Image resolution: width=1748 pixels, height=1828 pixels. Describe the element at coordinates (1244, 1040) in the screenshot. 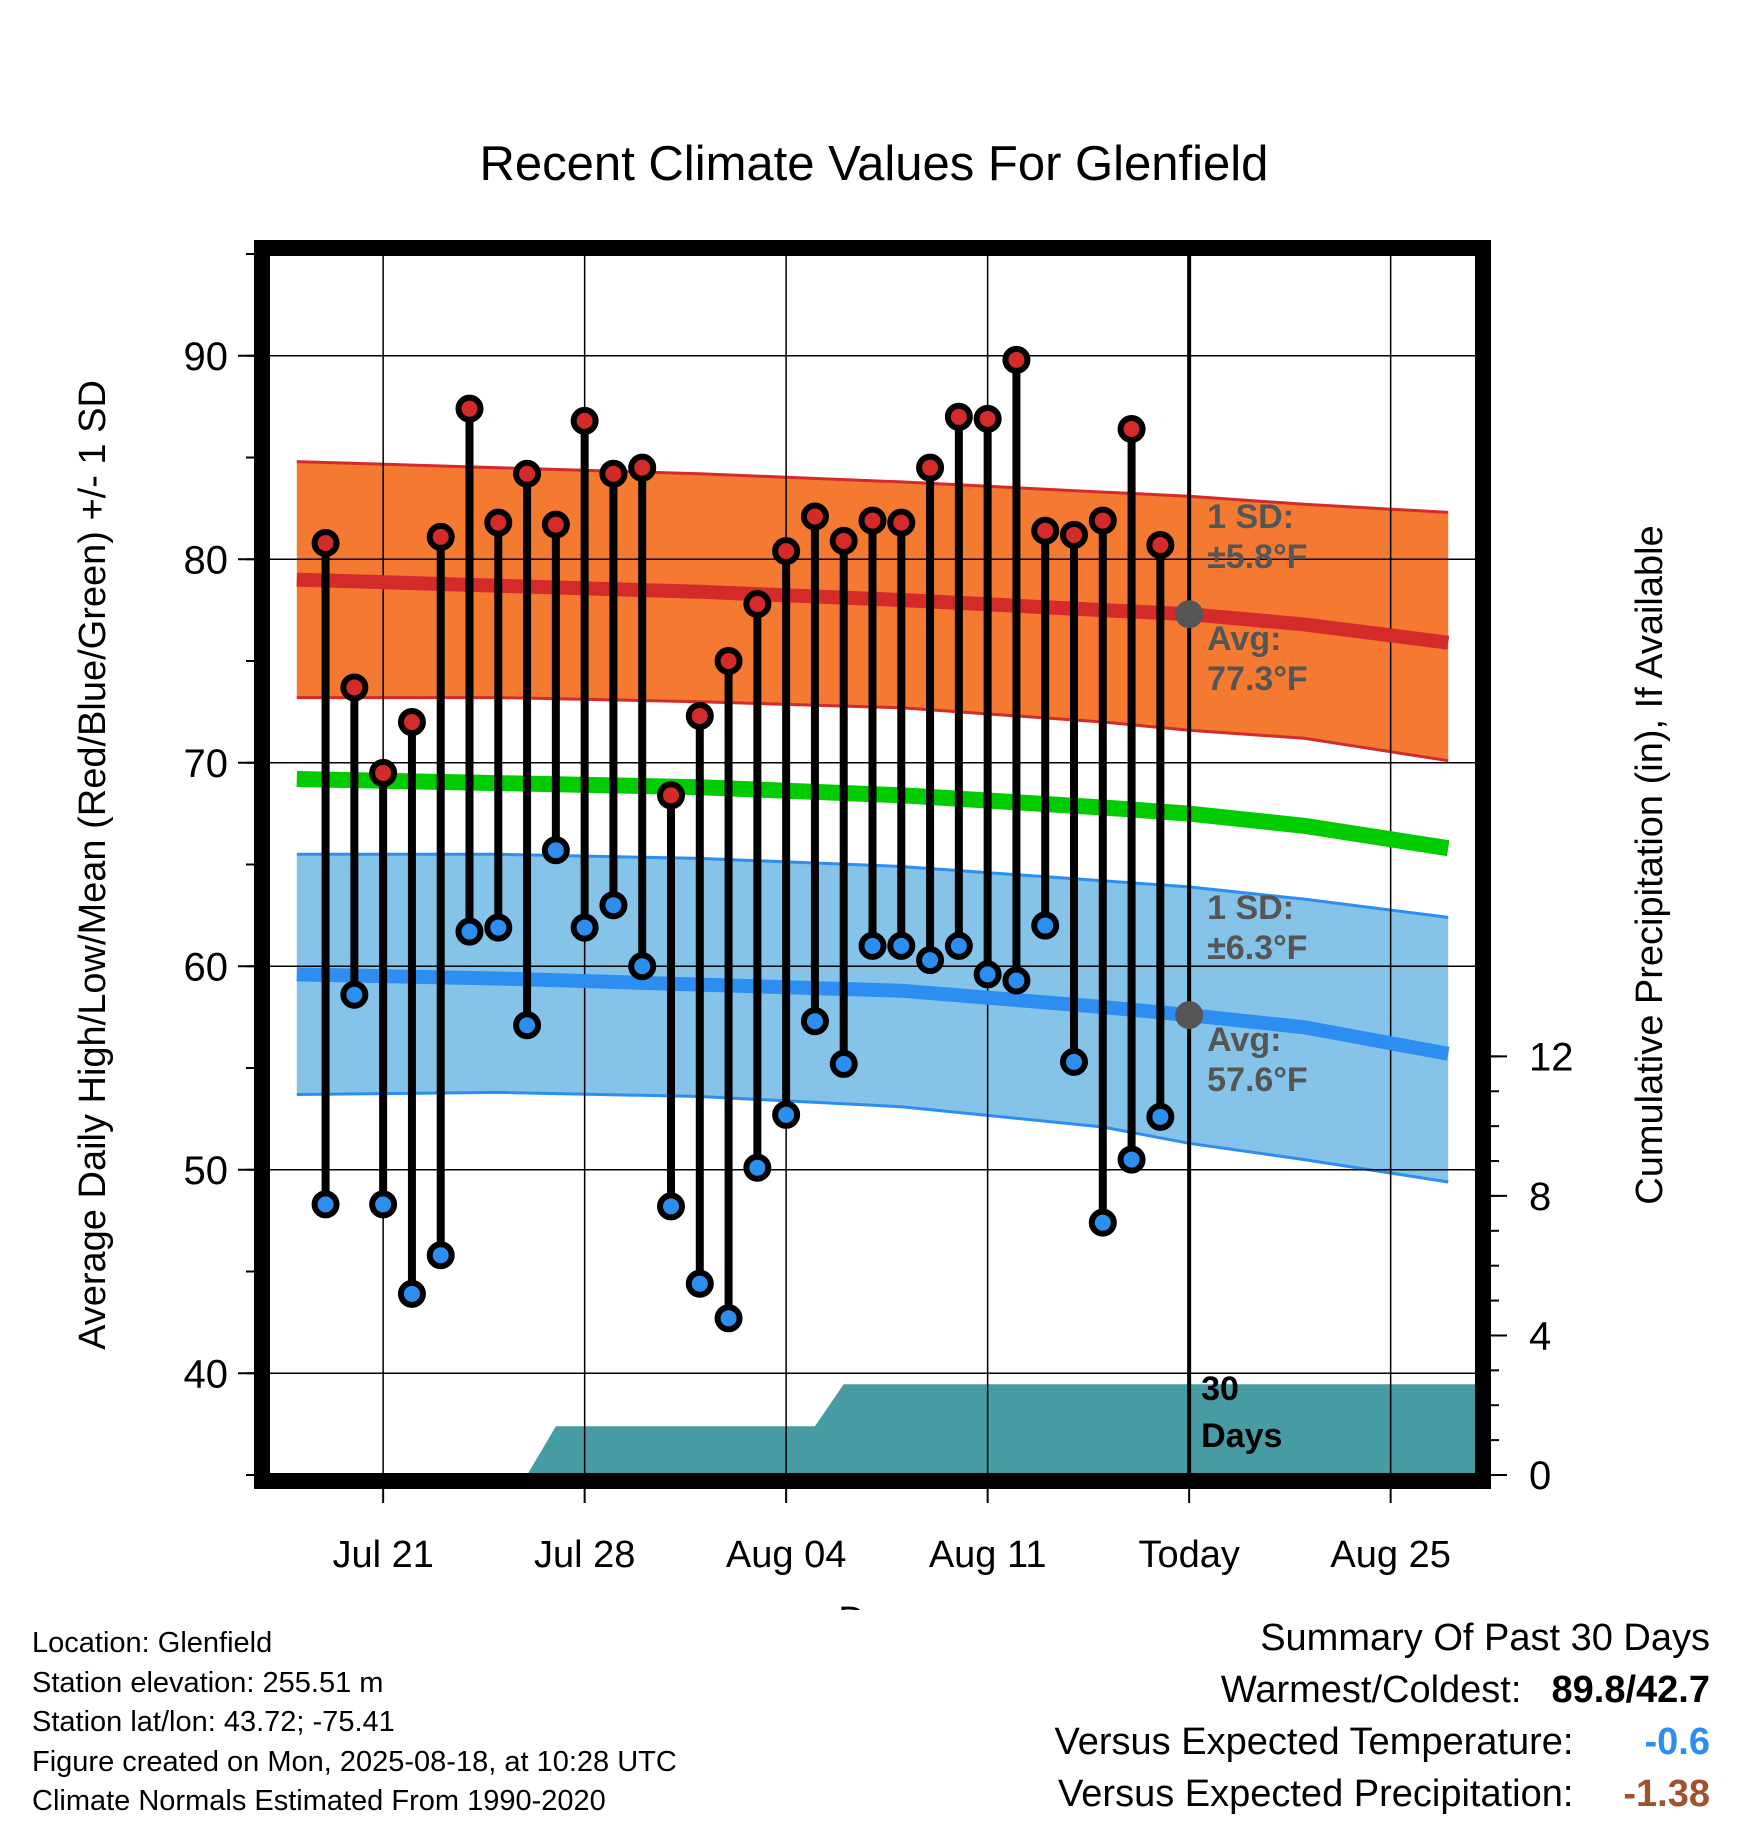

I see `low-avg-label: Avg:` at that location.